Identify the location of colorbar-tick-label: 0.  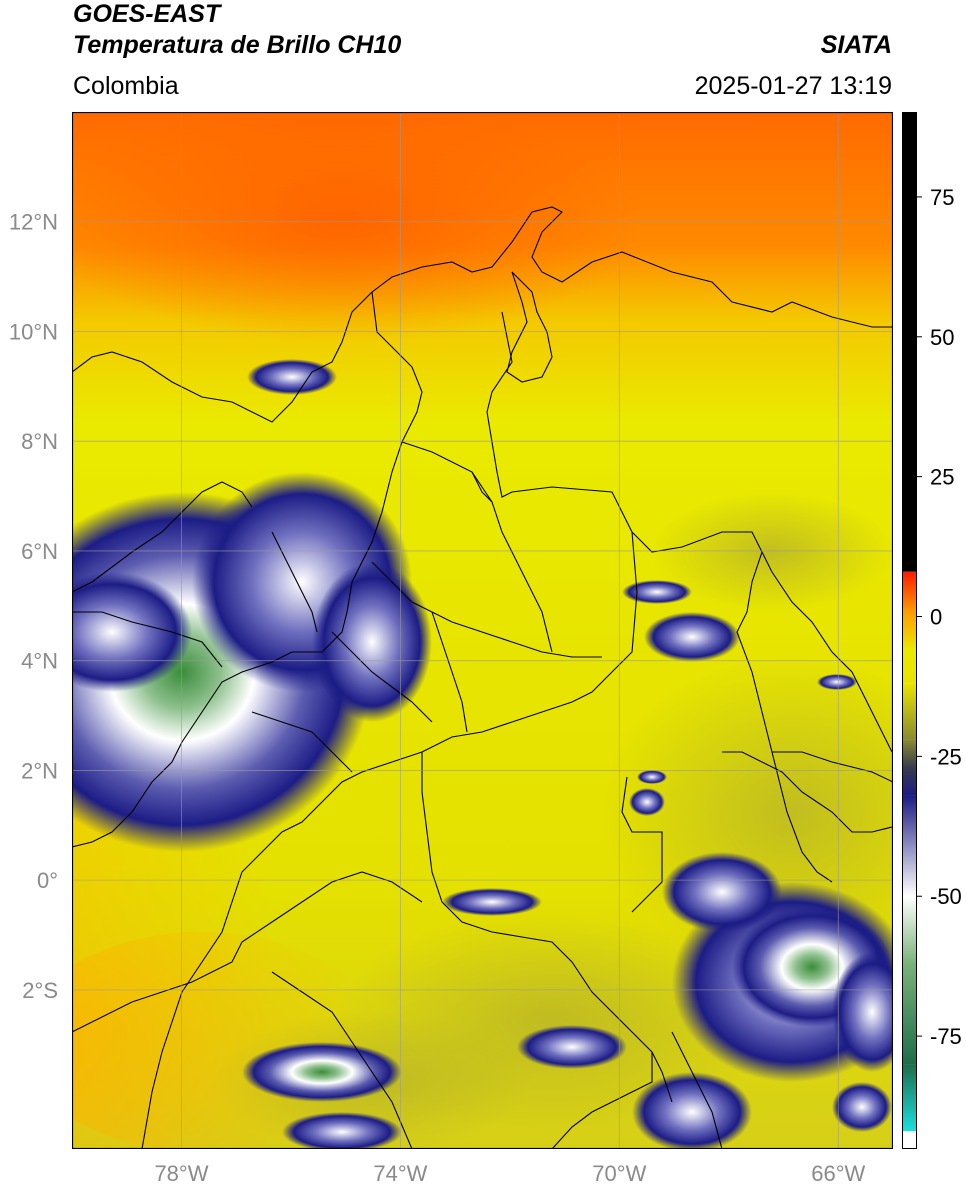
(936, 617).